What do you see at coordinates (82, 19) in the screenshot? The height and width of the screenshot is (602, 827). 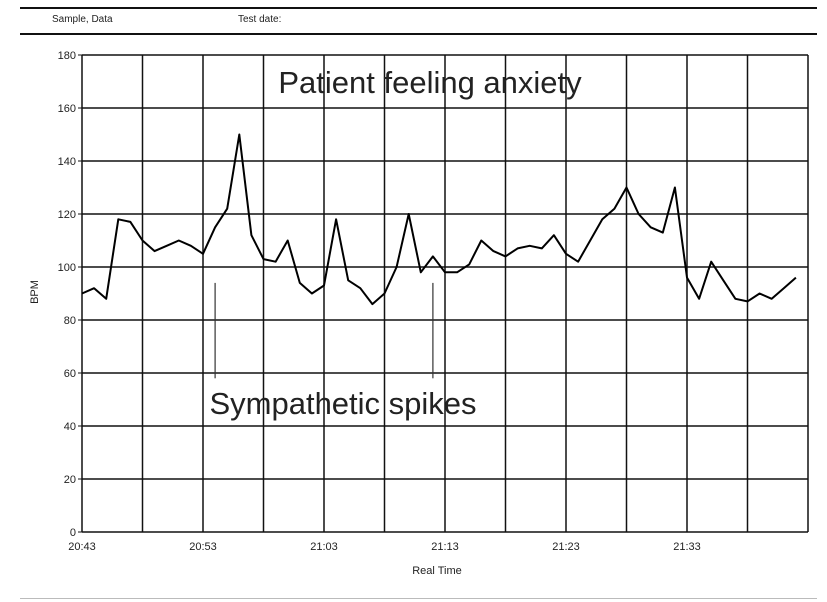 I see `sample-label: Sample, Data` at bounding box center [82, 19].